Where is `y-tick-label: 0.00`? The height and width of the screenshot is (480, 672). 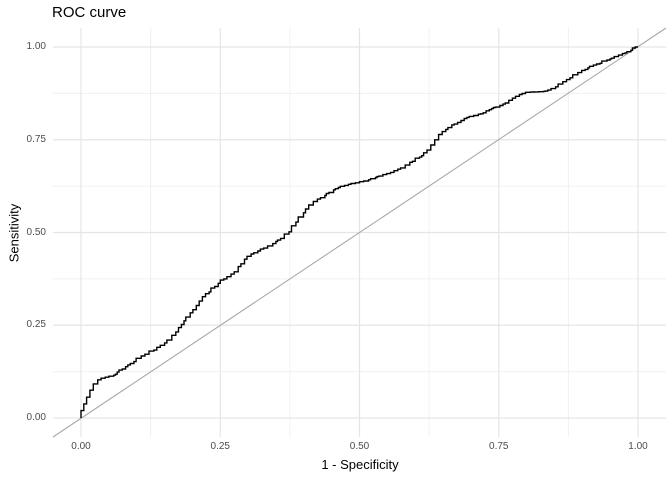
y-tick-label: 0.00 is located at coordinates (36, 417).